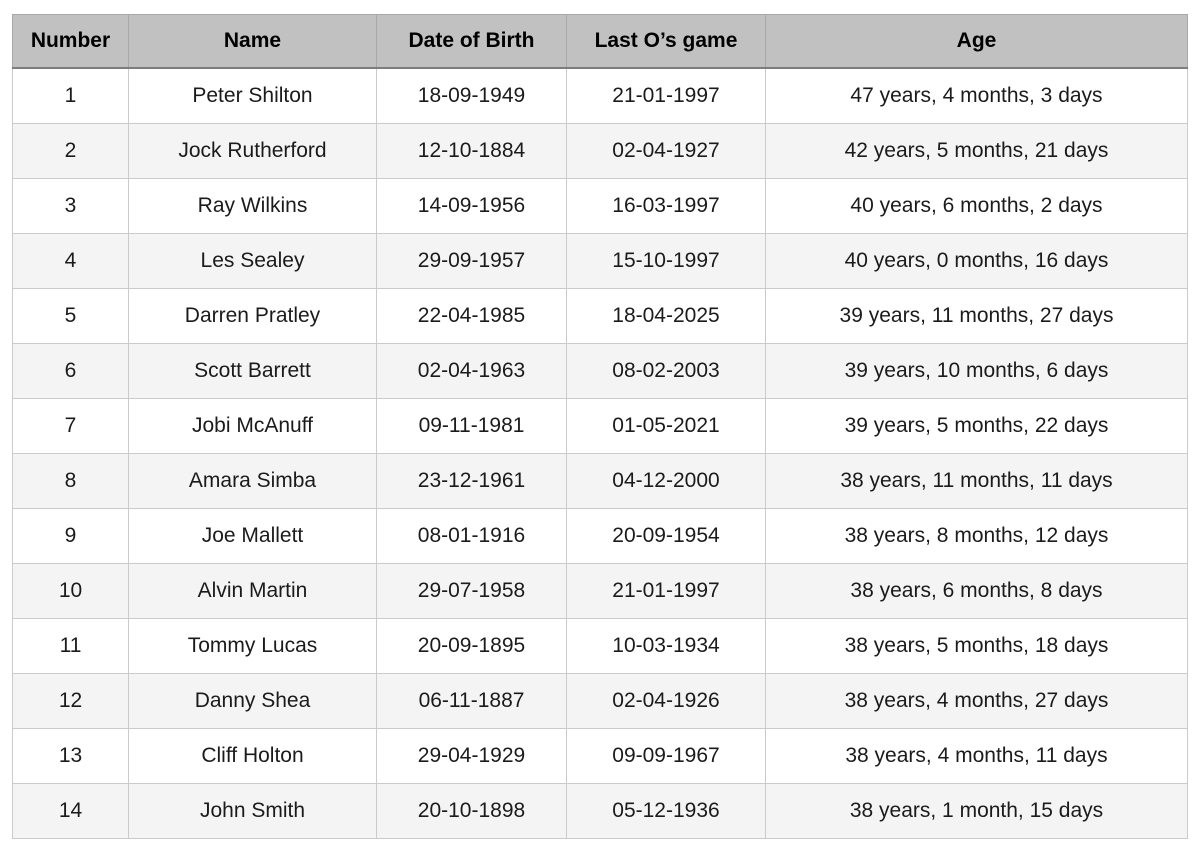 Image resolution: width=1200 pixels, height=856 pixels. I want to click on column-header-name: Name, so click(252, 41).